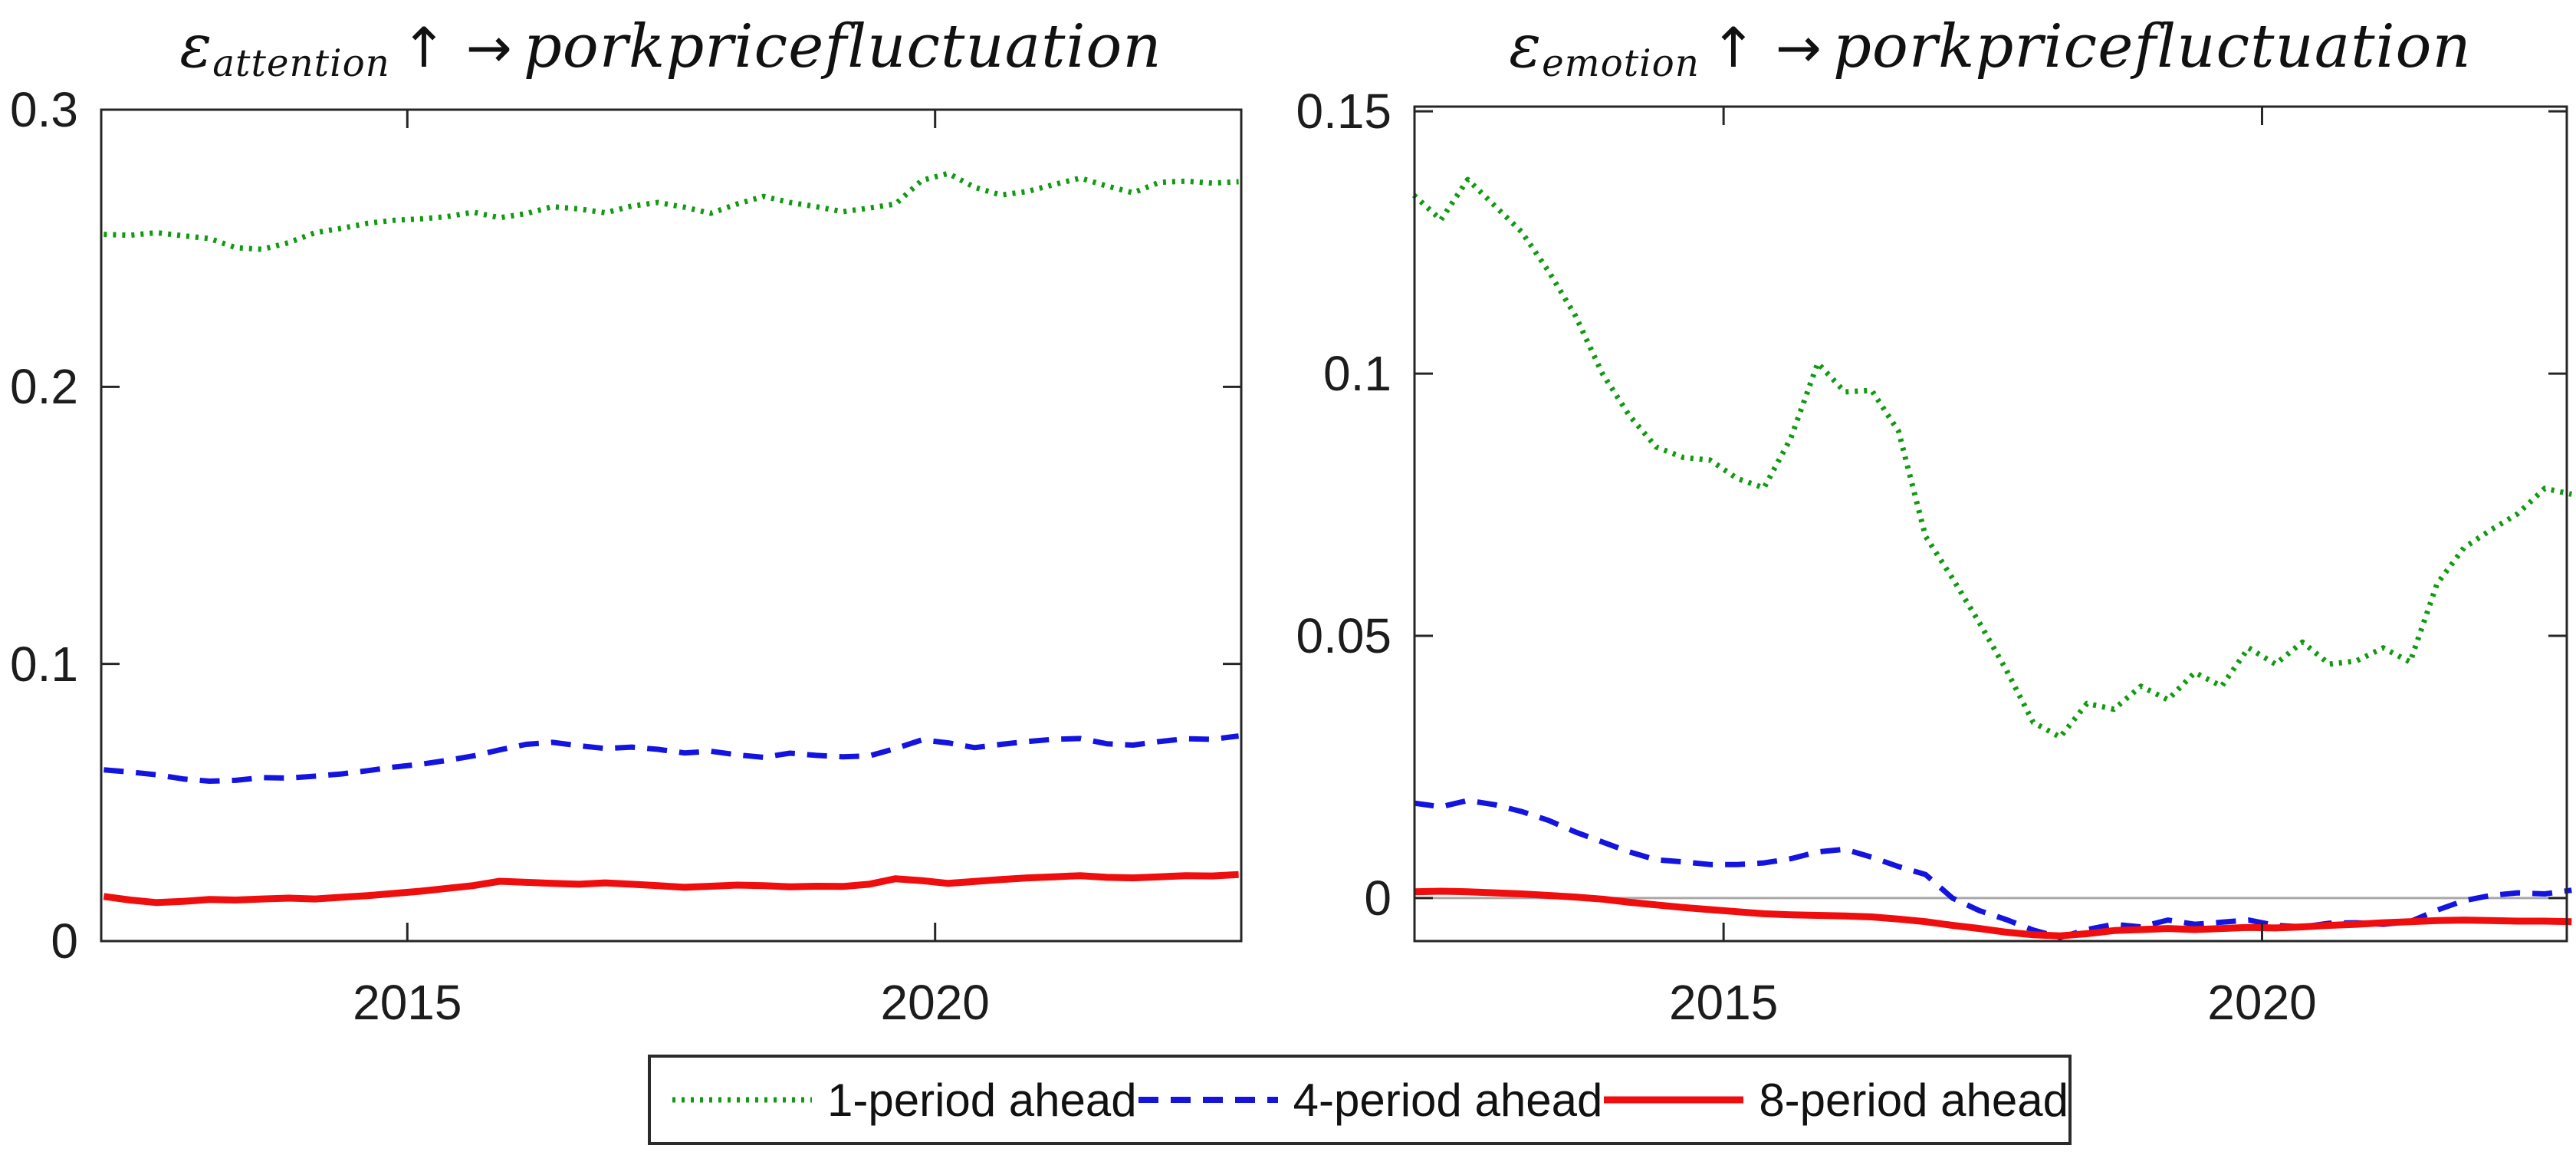 This screenshot has width=2576, height=1175. What do you see at coordinates (982, 1100) in the screenshot?
I see `legend-label: 1-period ahead` at bounding box center [982, 1100].